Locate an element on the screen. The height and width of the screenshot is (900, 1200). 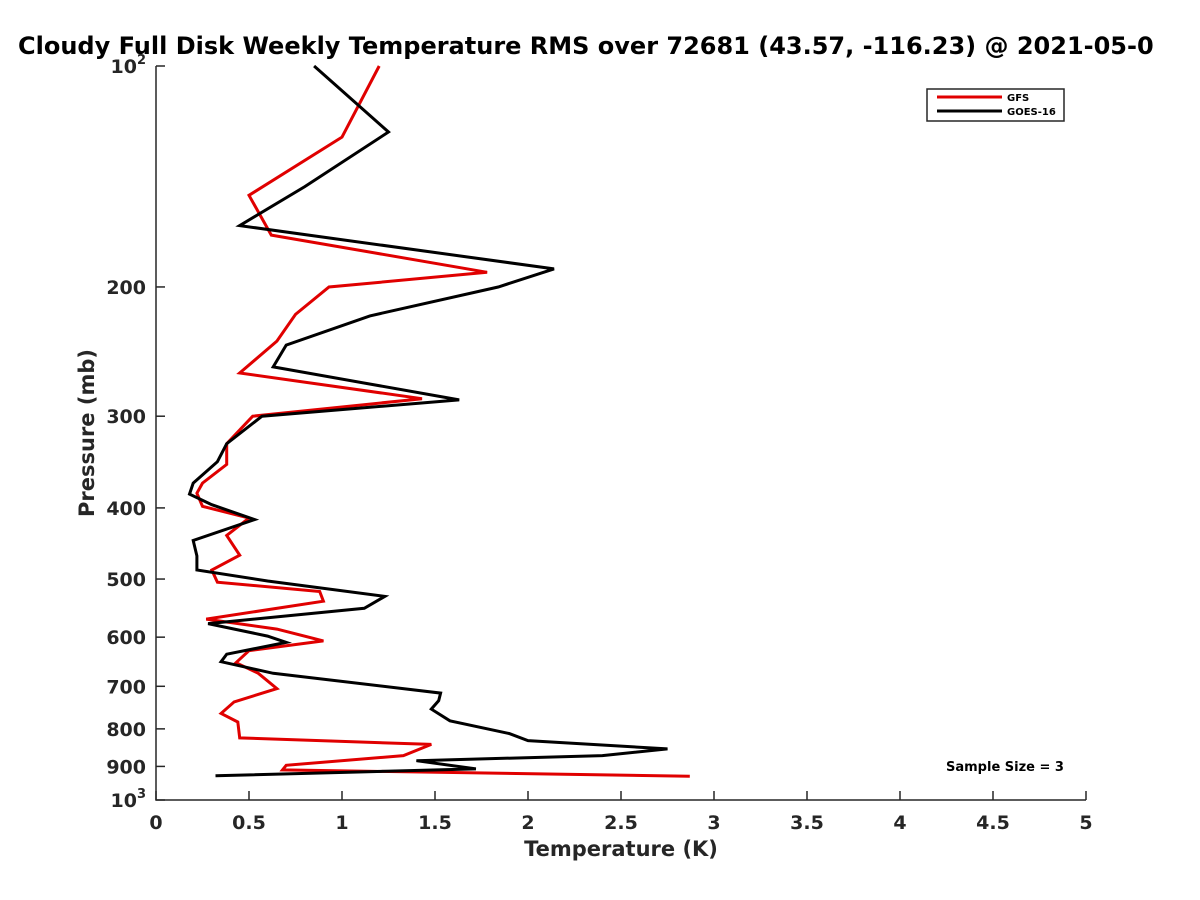
legend: GFS GOES-16 is located at coordinates (995, 105).